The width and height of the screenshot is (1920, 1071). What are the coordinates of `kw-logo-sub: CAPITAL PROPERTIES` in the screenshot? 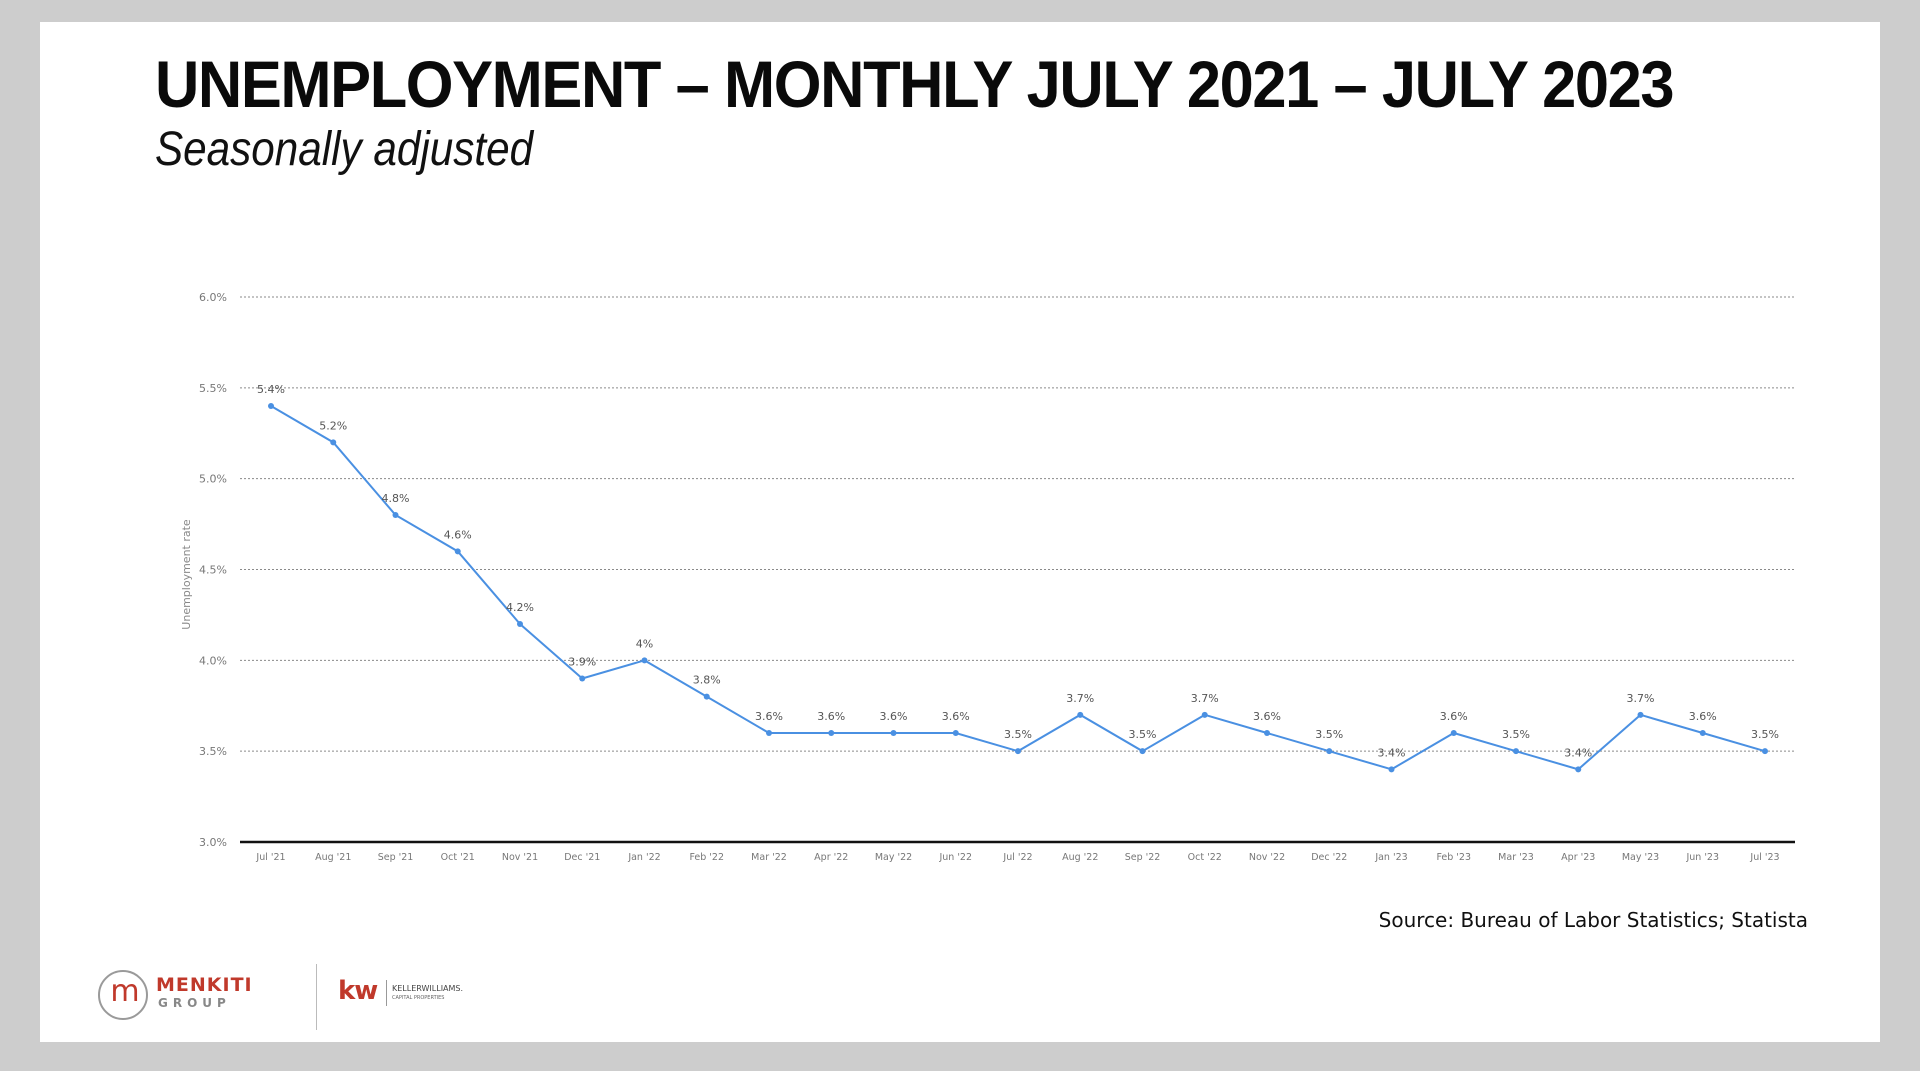 It's located at (418, 998).